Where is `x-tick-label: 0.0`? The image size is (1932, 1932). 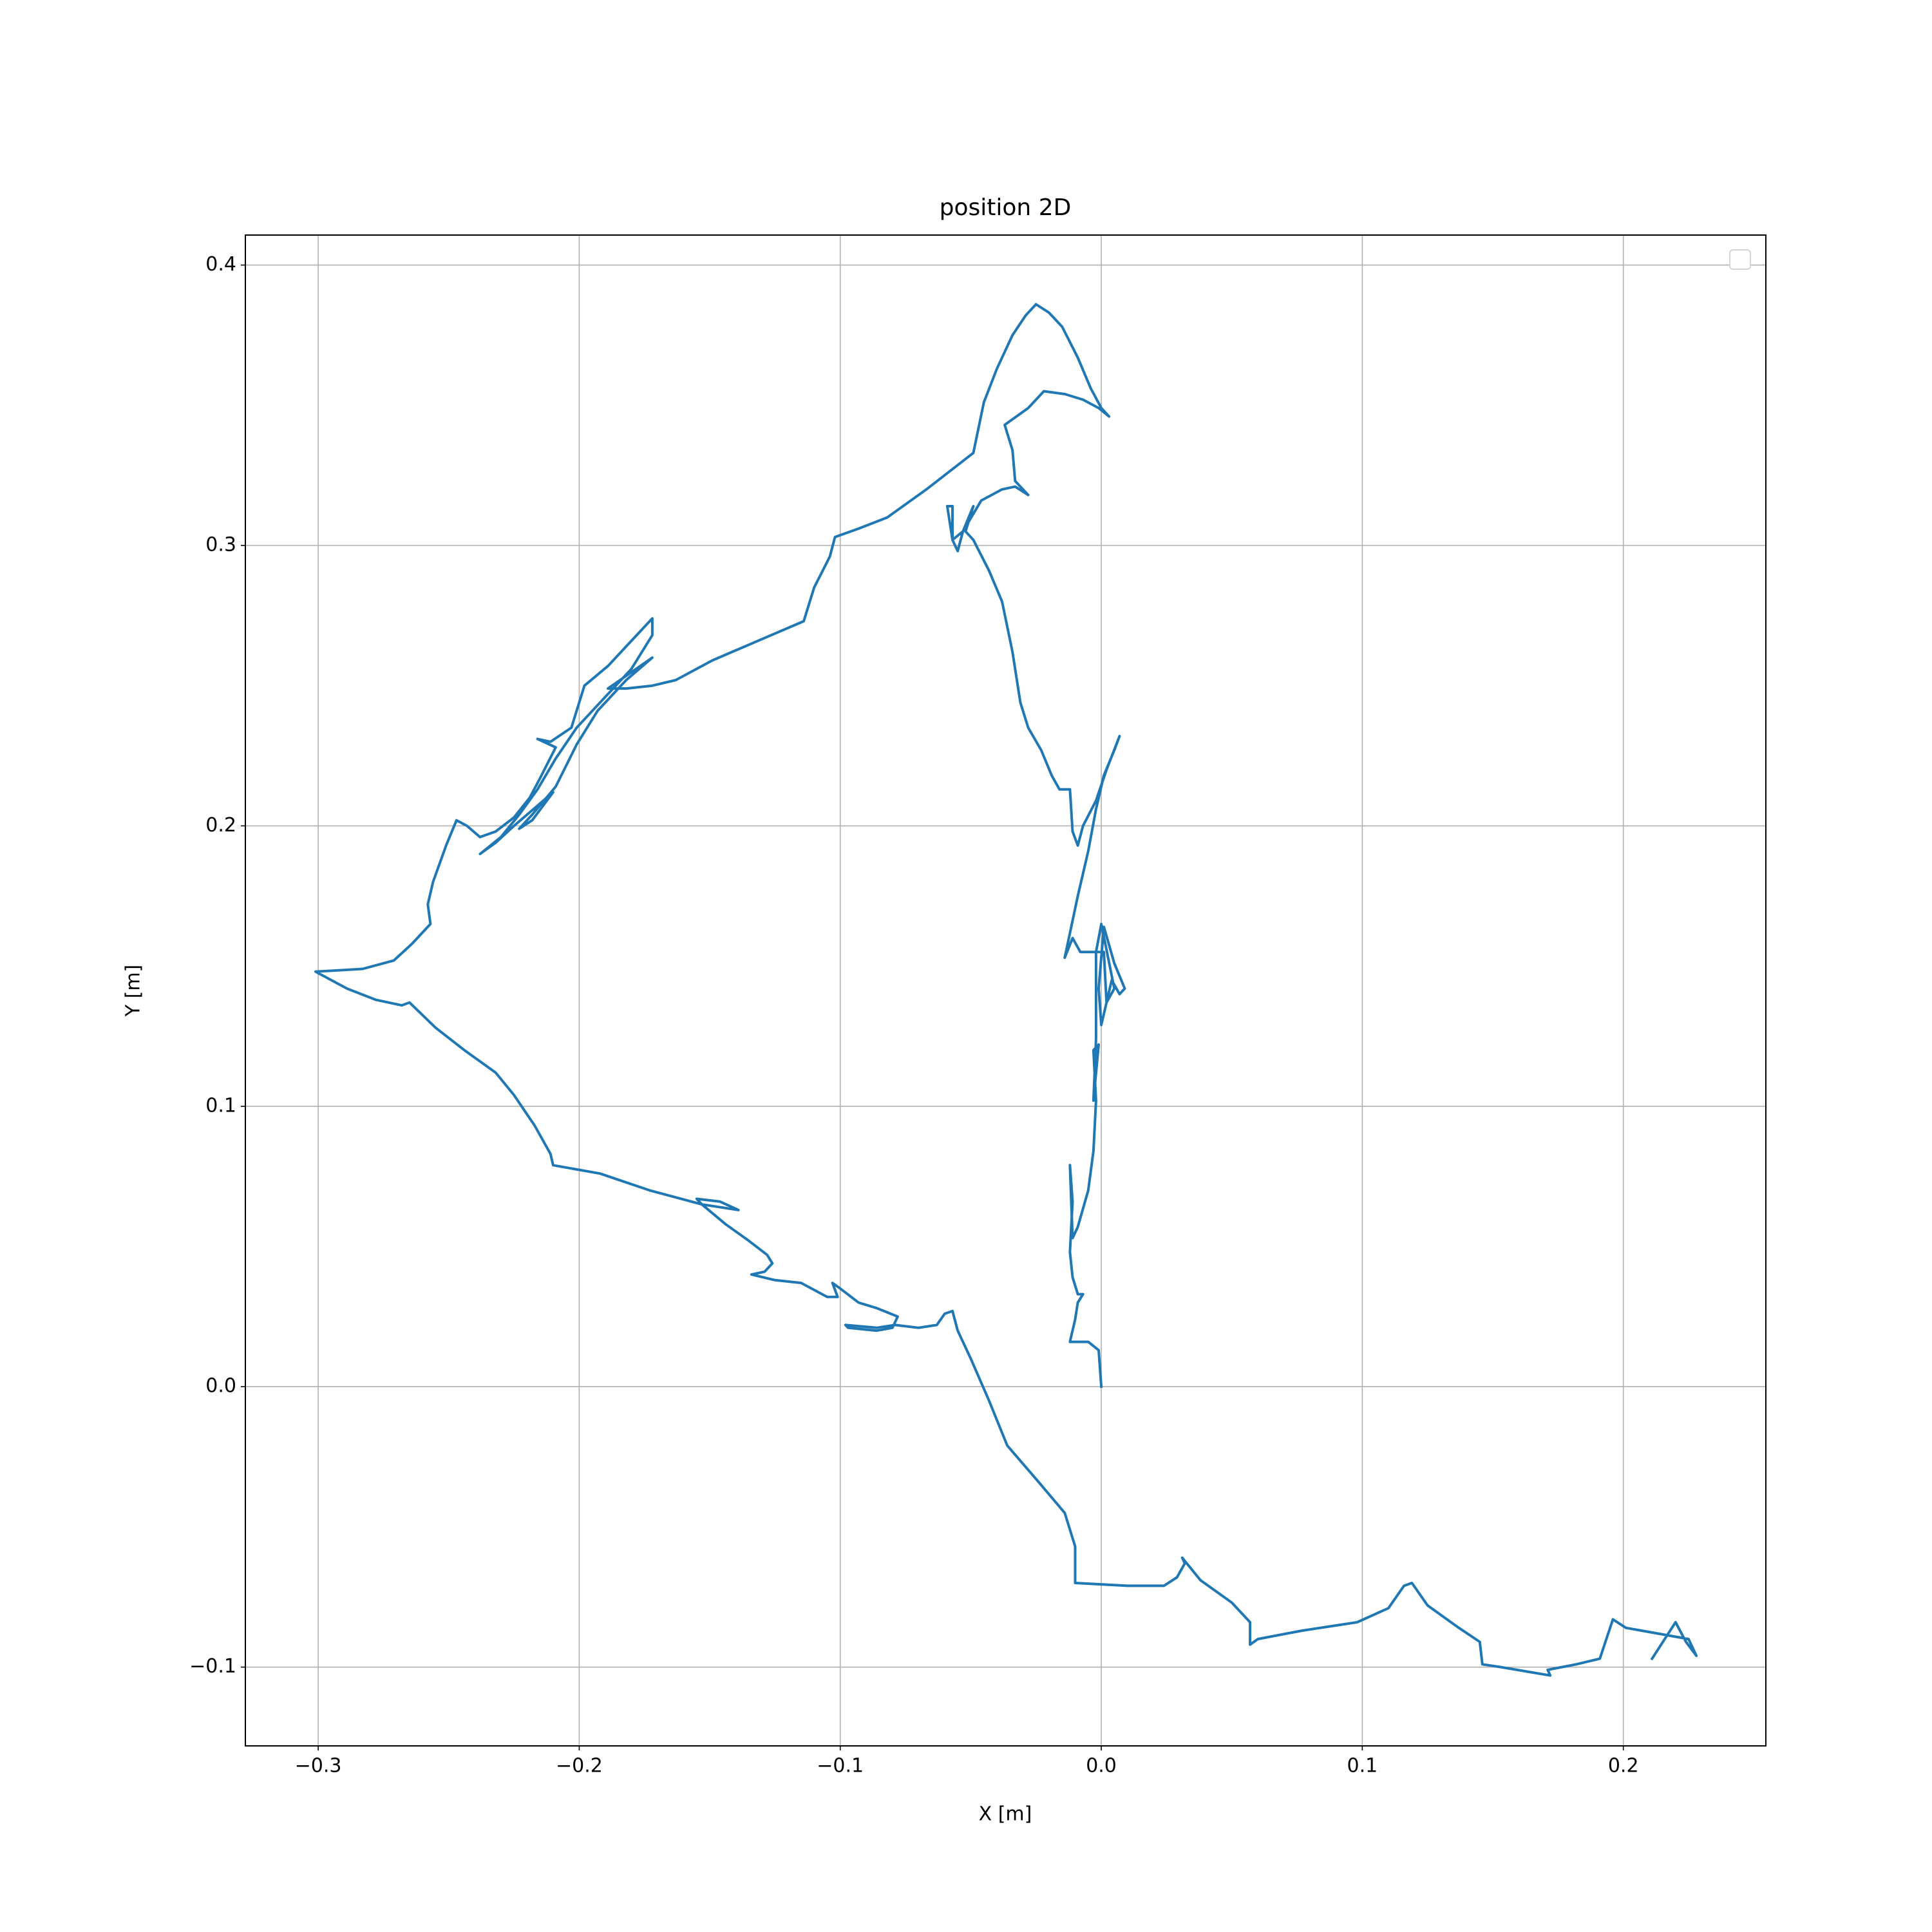
x-tick-label: 0.0 is located at coordinates (1101, 1766).